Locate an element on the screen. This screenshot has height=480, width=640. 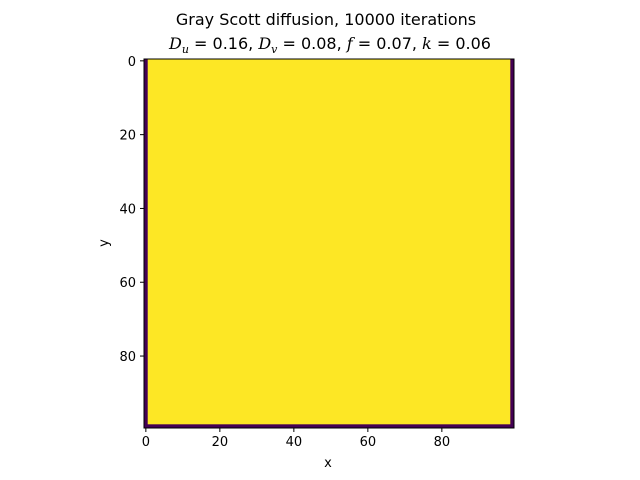
y-axis-ticks: 0 20 40 60 80 is located at coordinates (131, 210).